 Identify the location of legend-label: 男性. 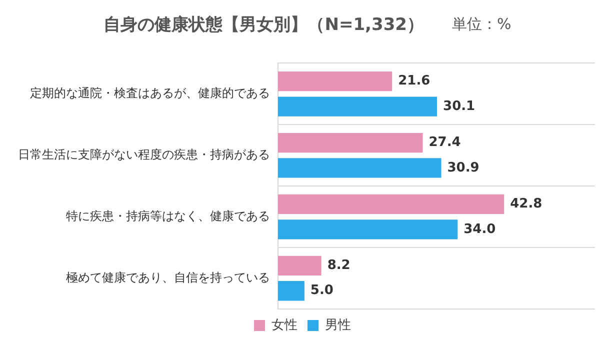
(338, 325).